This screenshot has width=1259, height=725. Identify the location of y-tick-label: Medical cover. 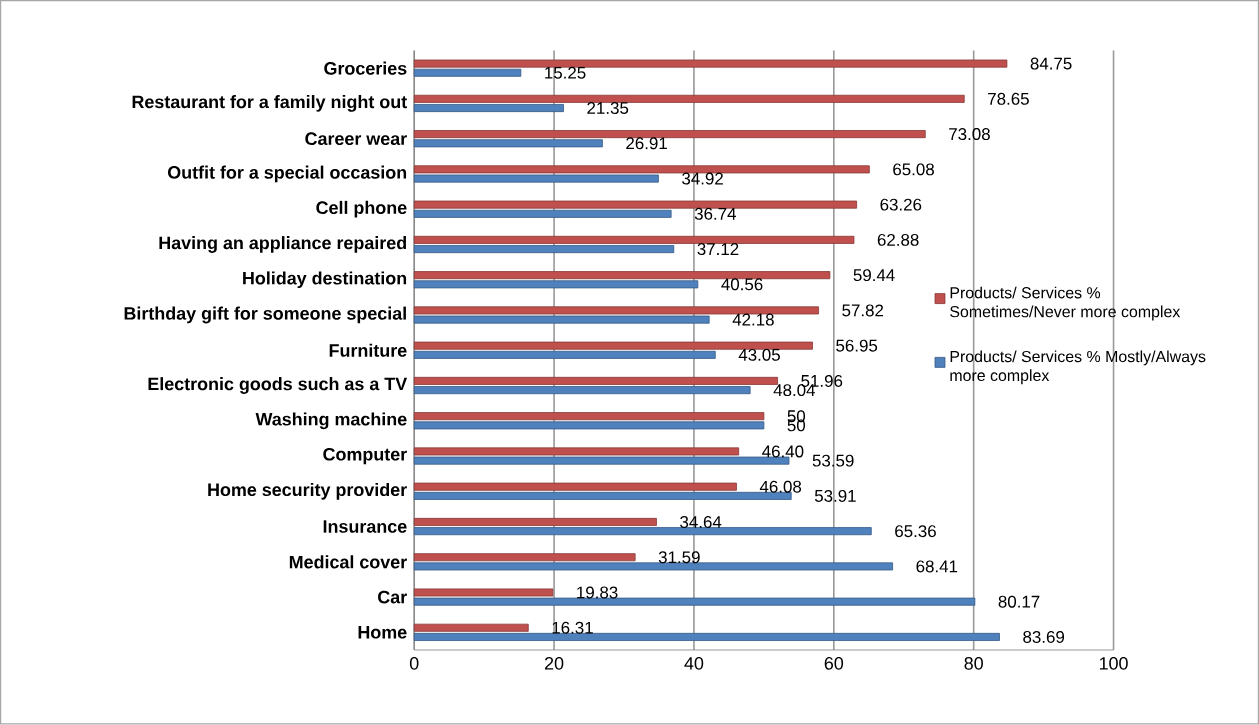
(348, 562).